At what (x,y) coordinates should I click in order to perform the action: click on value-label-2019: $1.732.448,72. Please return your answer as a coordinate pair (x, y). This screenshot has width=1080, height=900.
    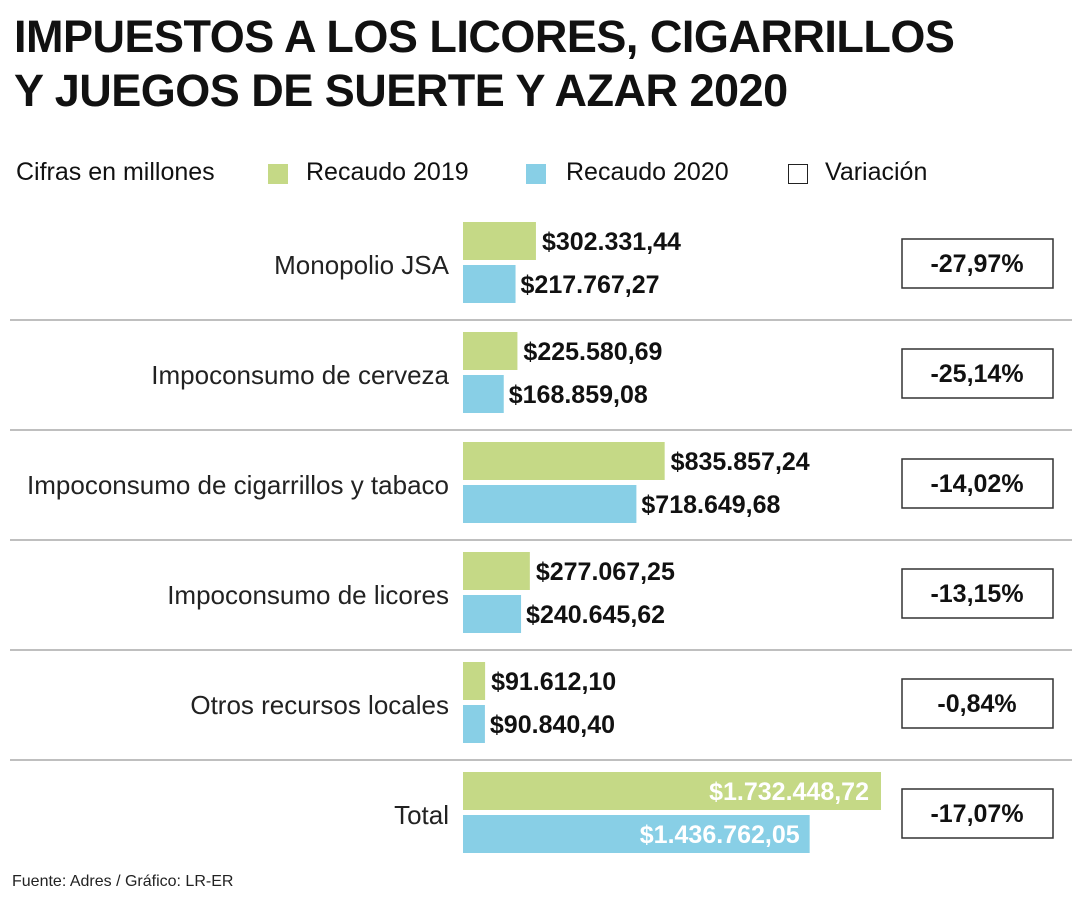
    Looking at the image, I should click on (789, 792).